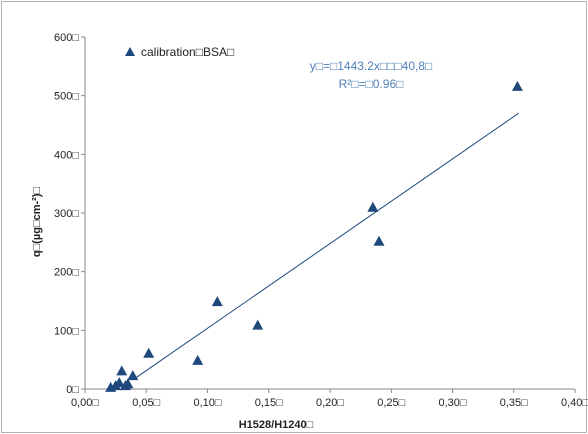 The width and height of the screenshot is (588, 434). What do you see at coordinates (85, 403) in the screenshot?
I see `x-tick-label: 0,00□` at bounding box center [85, 403].